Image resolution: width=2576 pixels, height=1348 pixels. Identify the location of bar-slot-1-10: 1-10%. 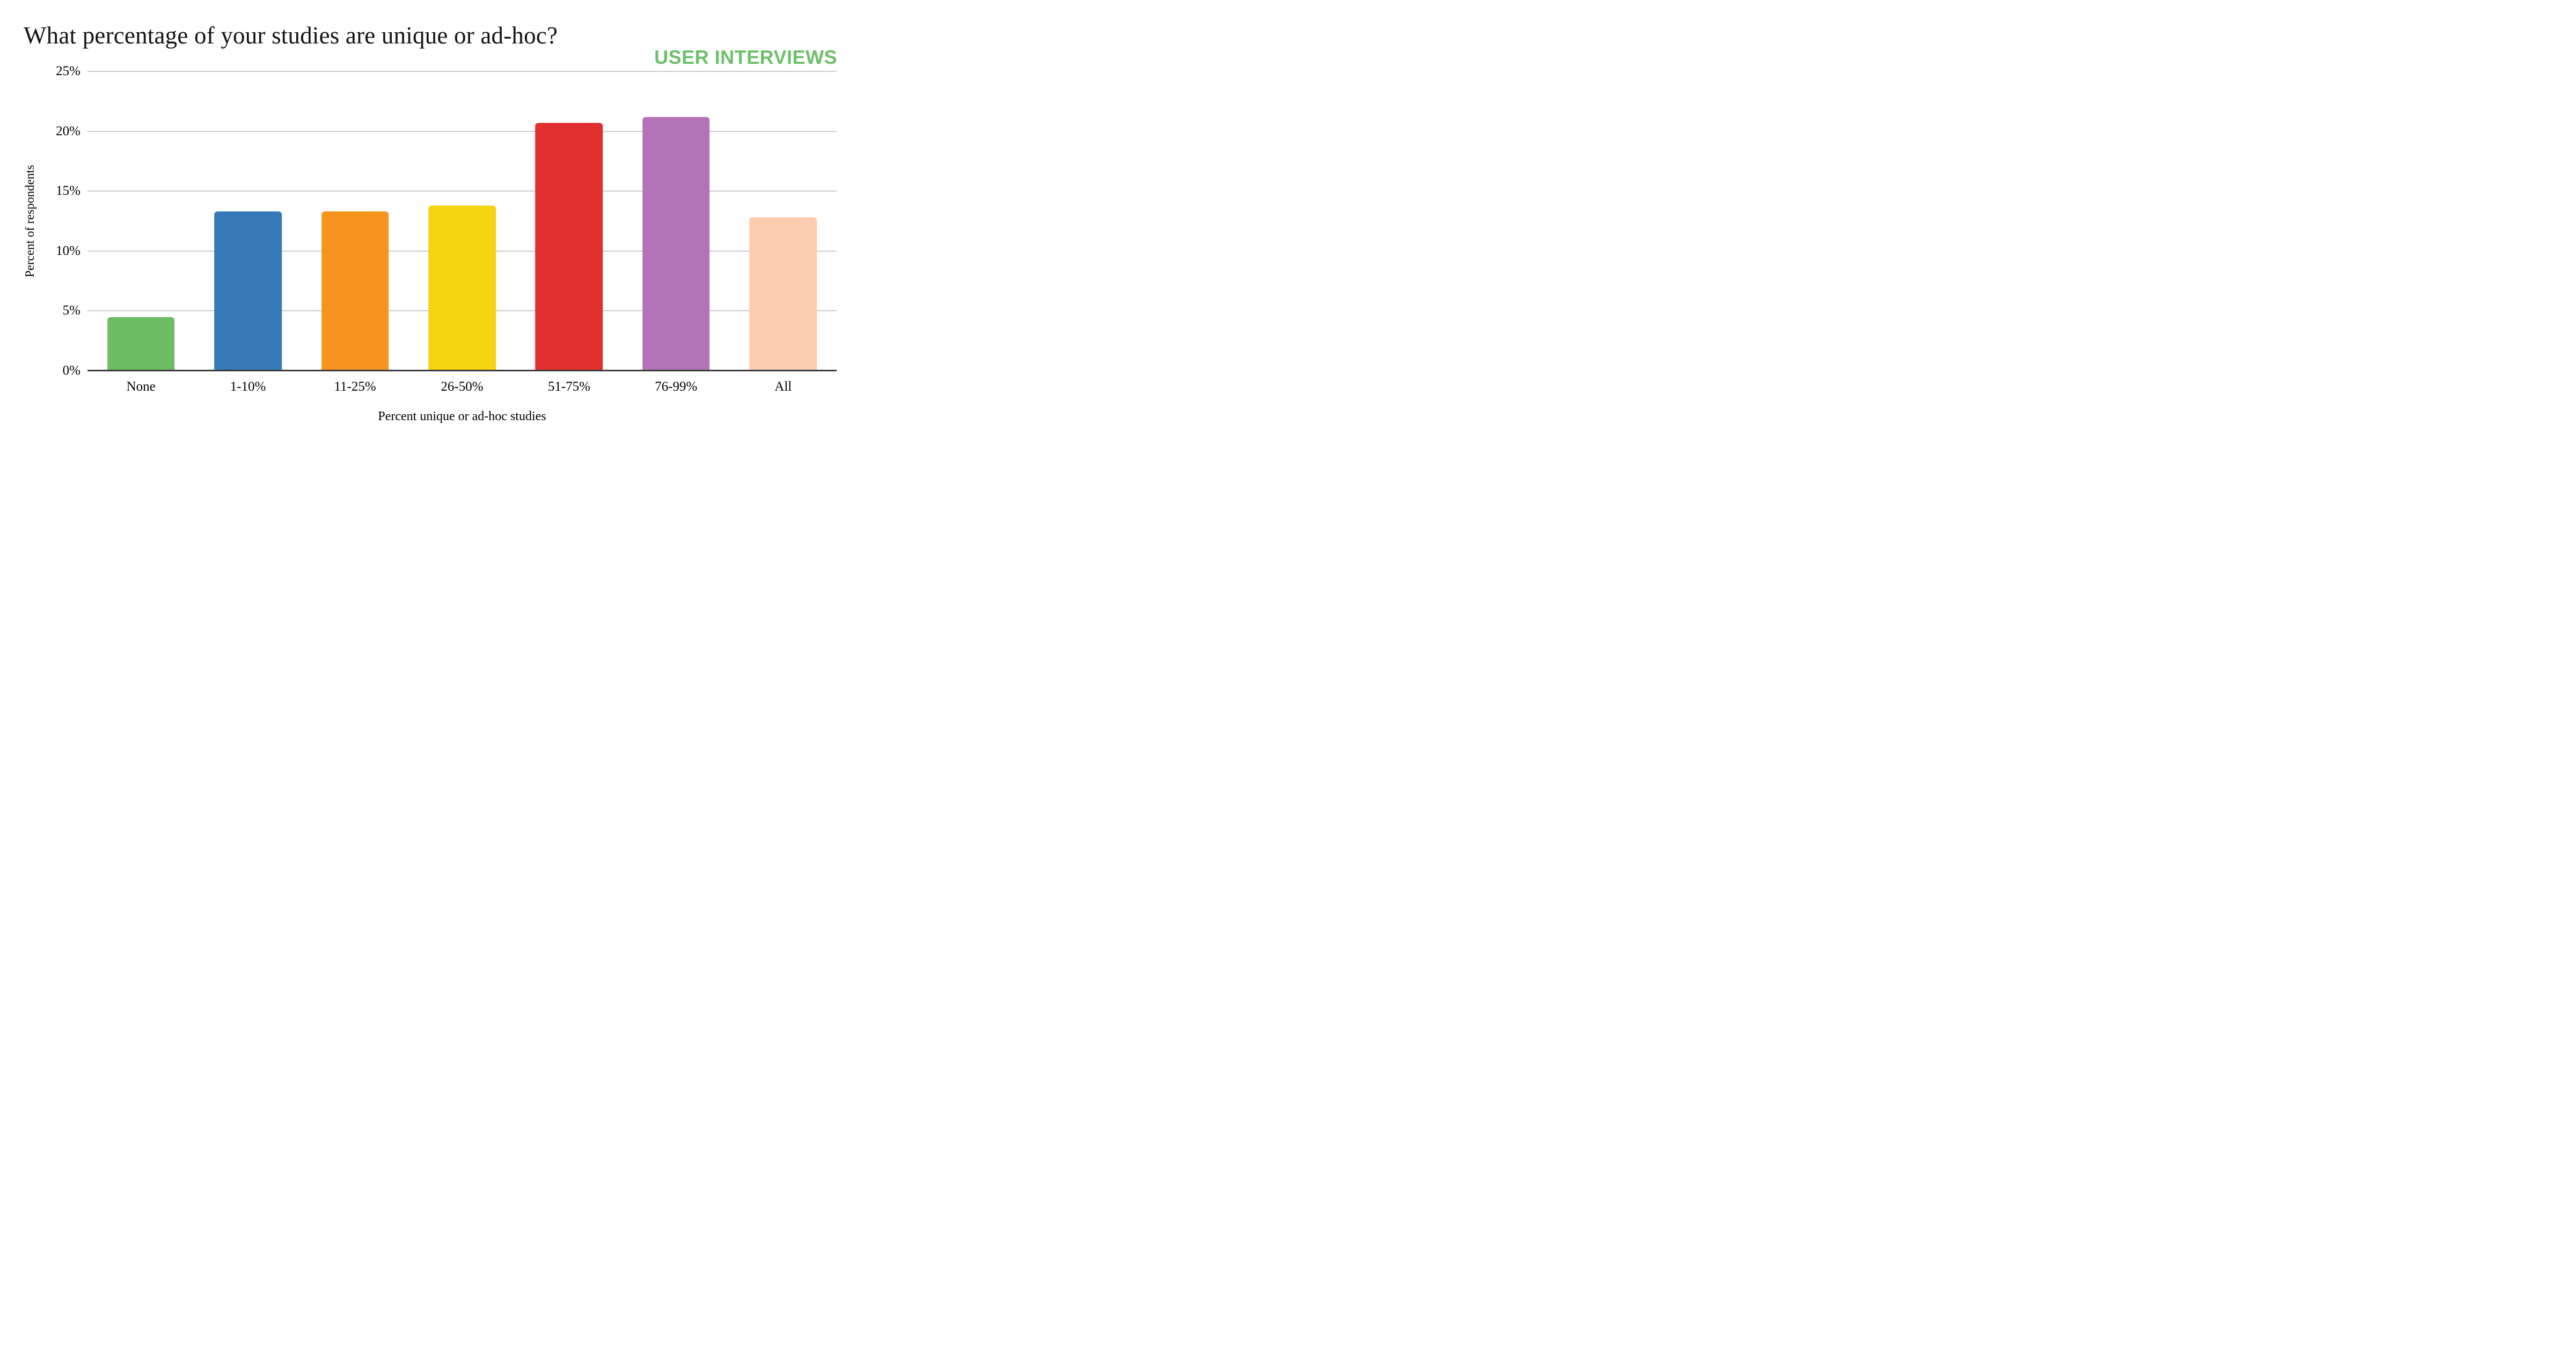
(247, 233).